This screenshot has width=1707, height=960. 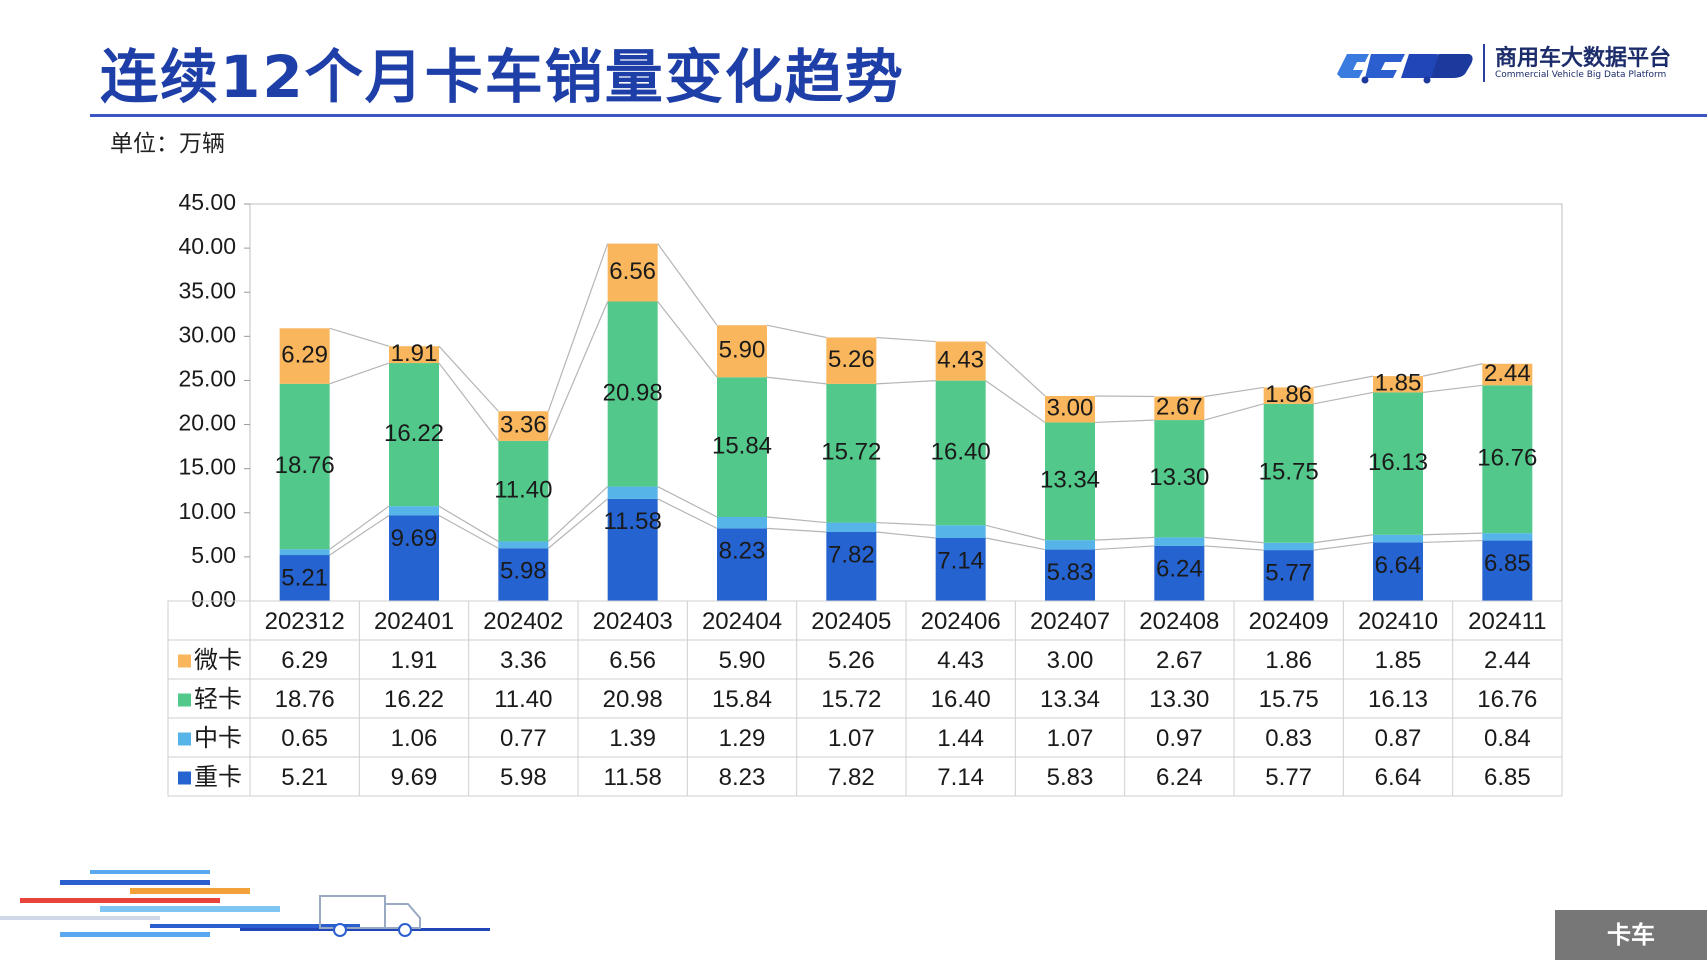 What do you see at coordinates (632, 271) in the screenshot?
I see `data-label: 6.56` at bounding box center [632, 271].